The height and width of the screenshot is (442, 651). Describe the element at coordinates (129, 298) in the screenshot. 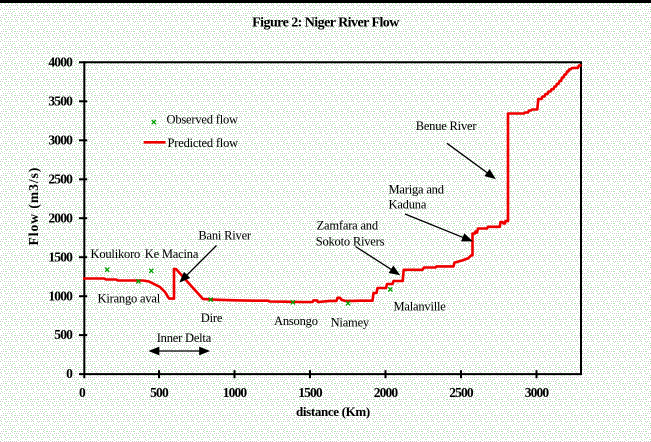

I see `svg-text: Kirango aval` at that location.